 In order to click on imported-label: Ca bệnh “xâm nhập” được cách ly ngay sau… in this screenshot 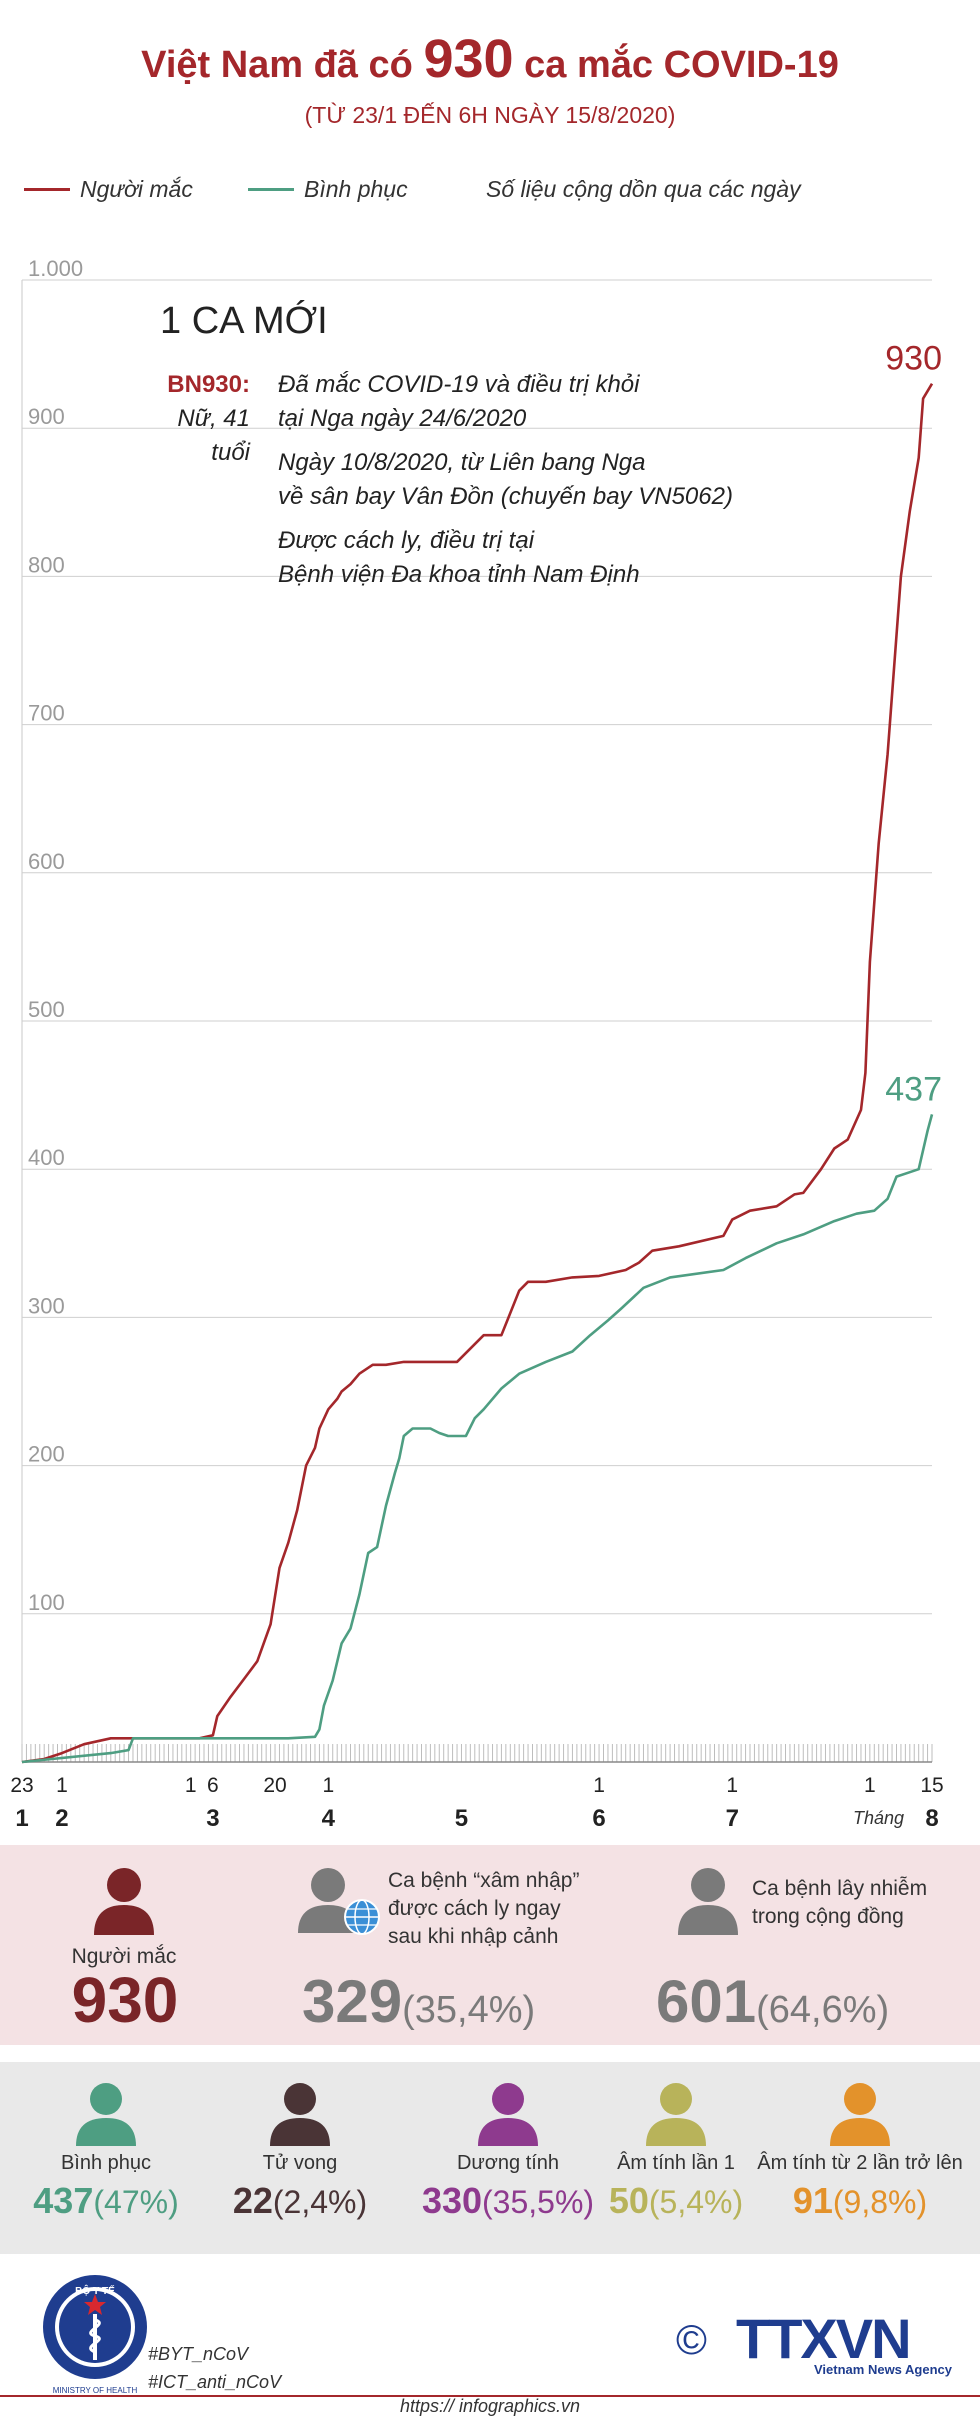, I will do `click(508, 1909)`.